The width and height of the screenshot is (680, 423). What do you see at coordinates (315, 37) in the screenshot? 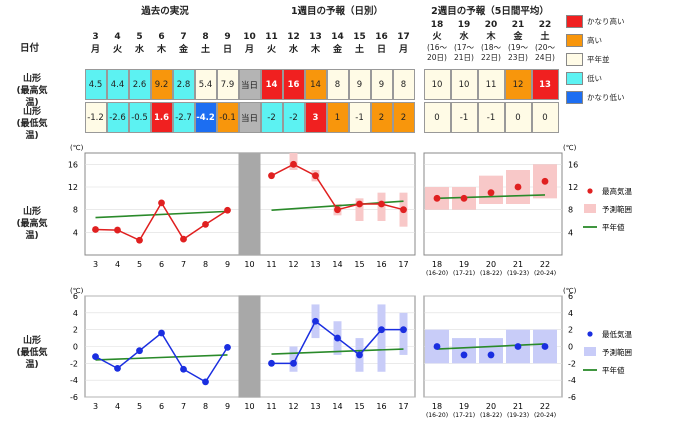
I see `date-number: 13` at bounding box center [315, 37].